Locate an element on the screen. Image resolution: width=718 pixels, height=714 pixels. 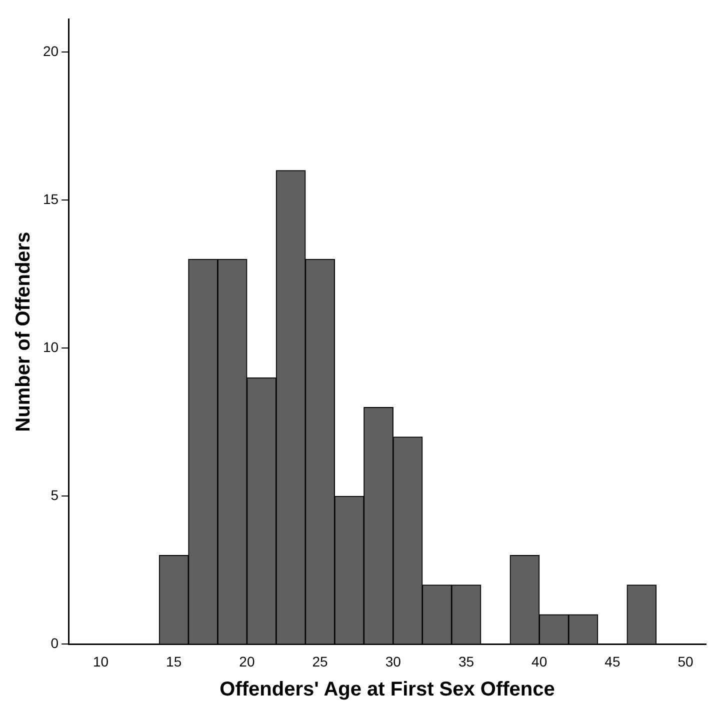
x-tick-label: 35 is located at coordinates (466, 661).